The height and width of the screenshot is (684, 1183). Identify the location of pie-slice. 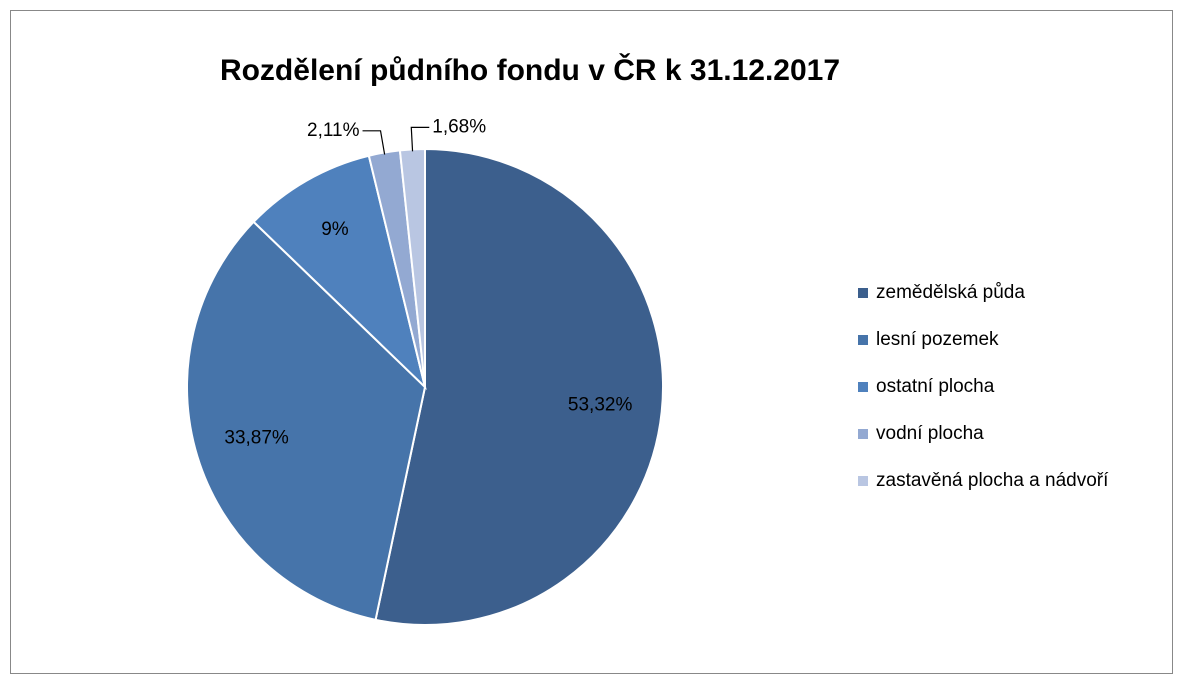
(306, 420).